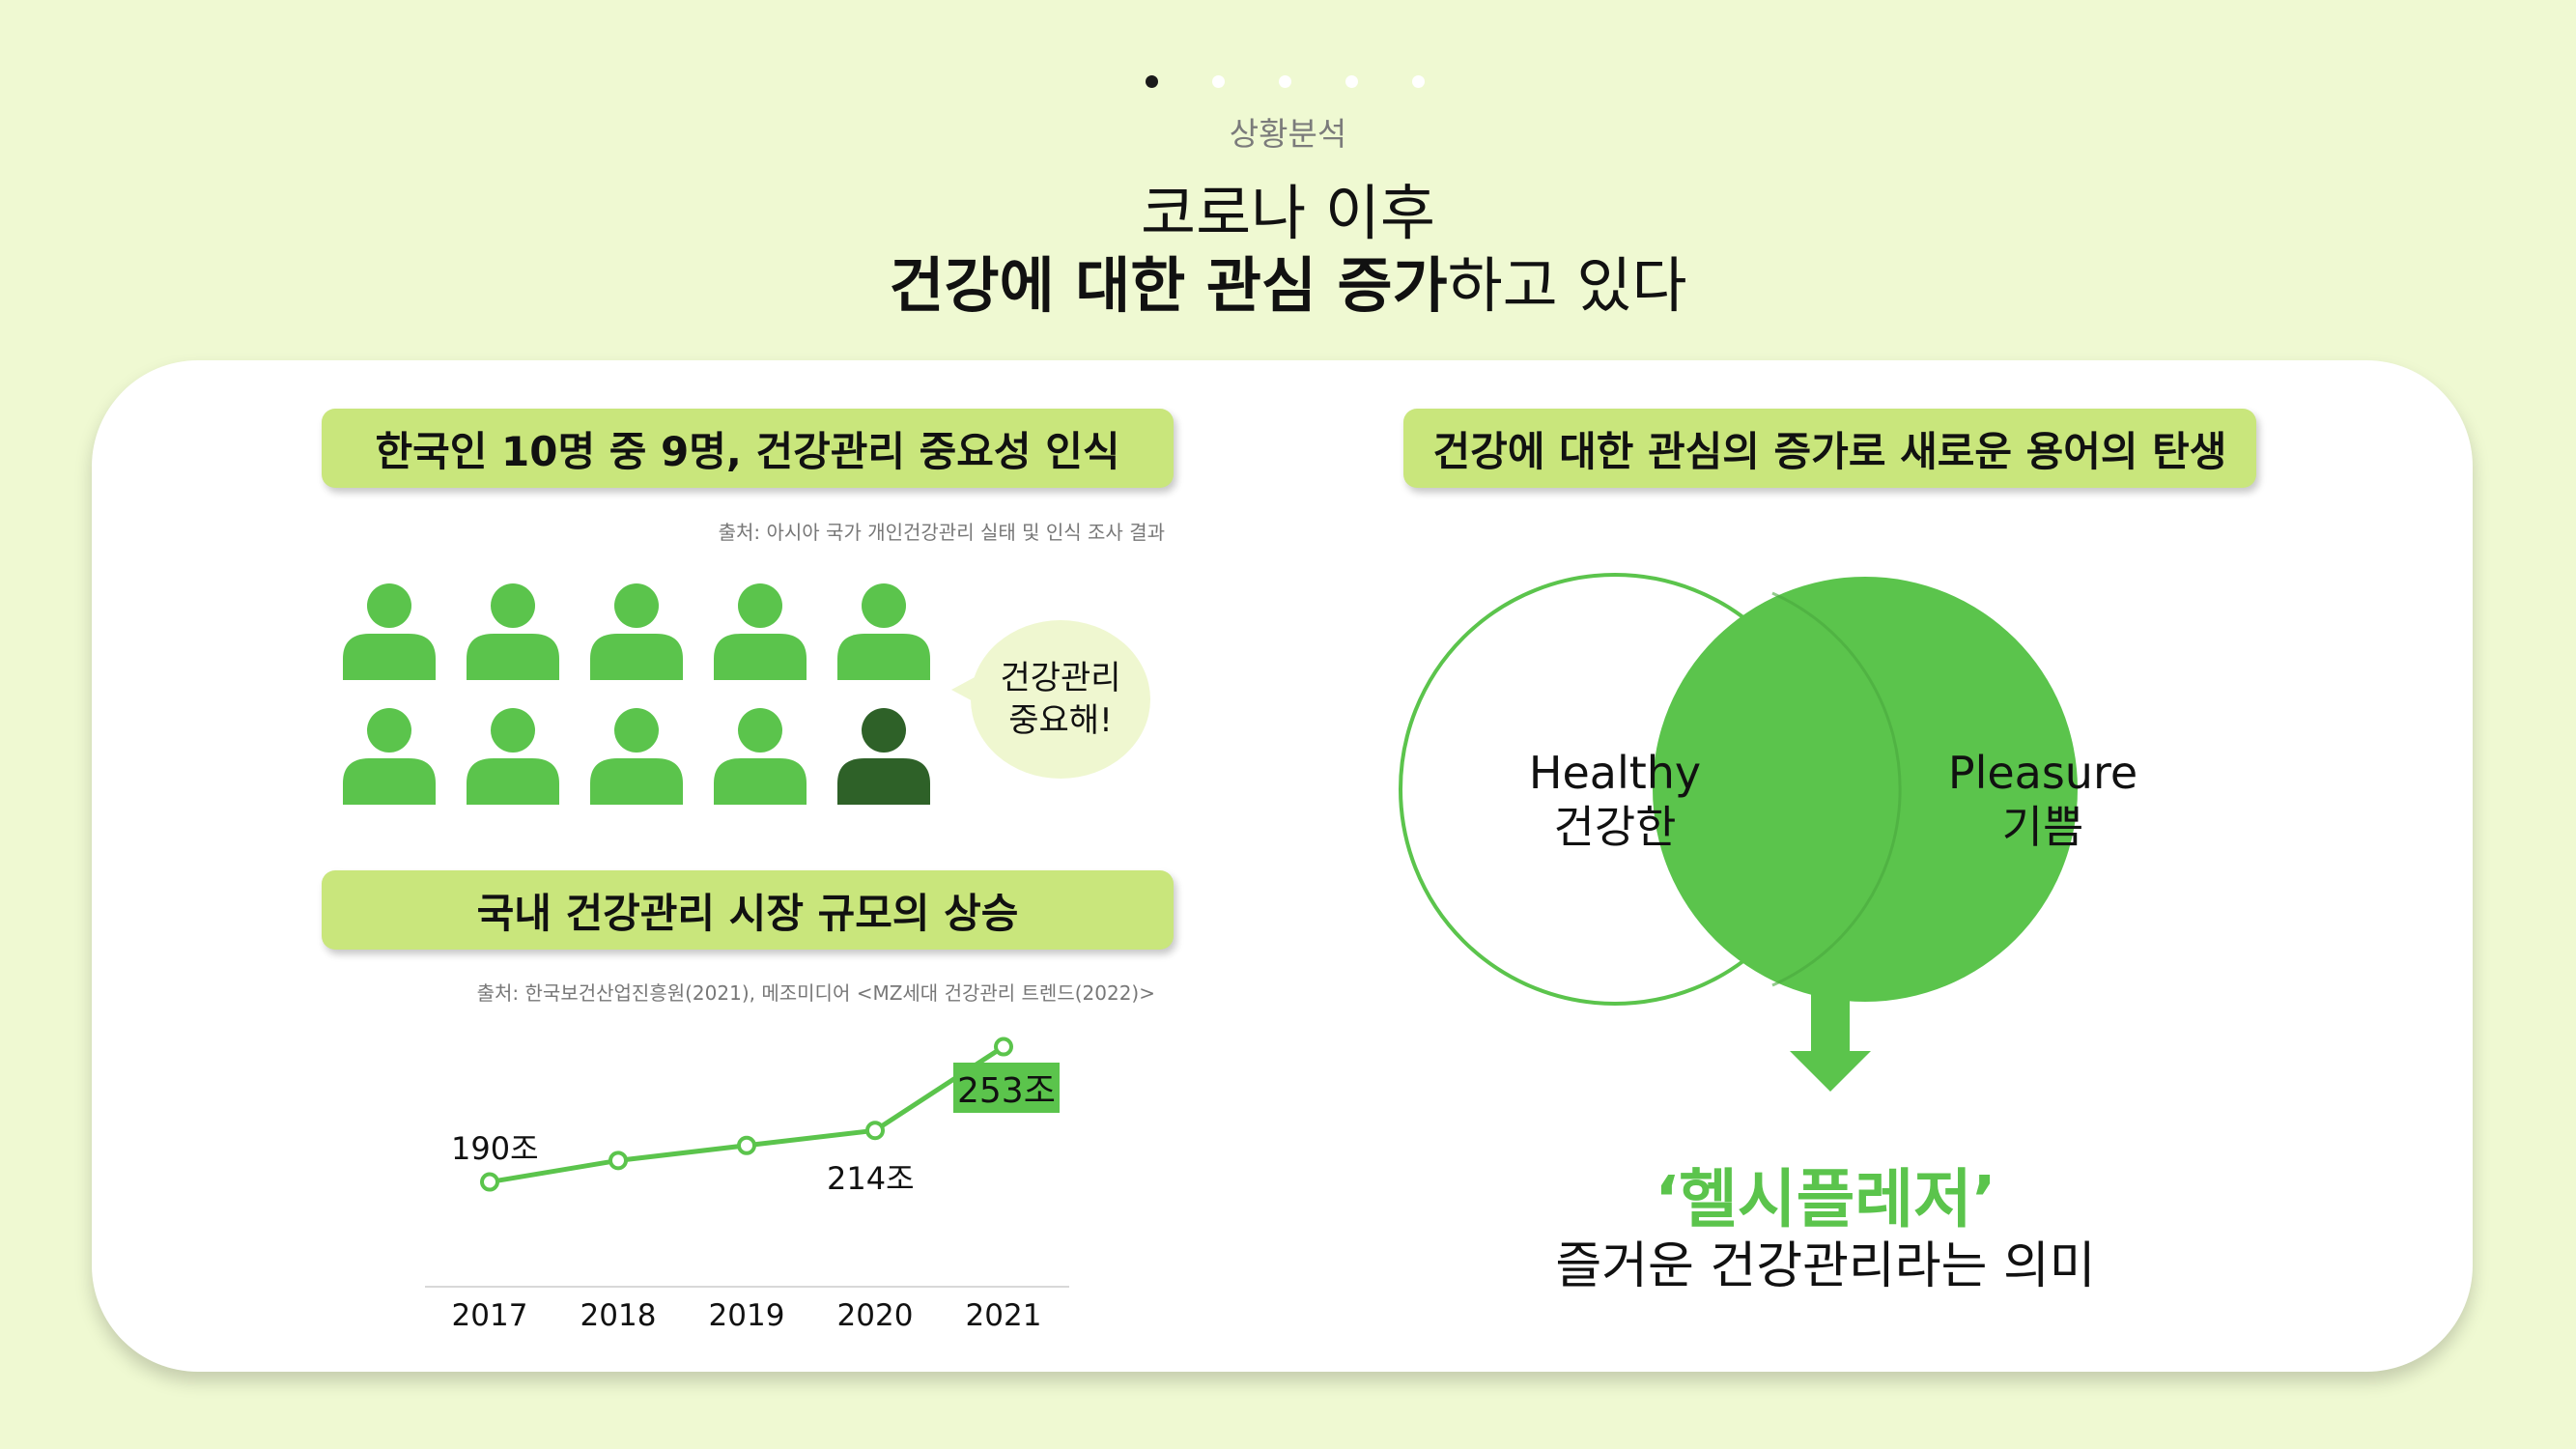 Image resolution: width=2576 pixels, height=1449 pixels. Describe the element at coordinates (2042, 827) in the screenshot. I see `venn-pleasure-ko: 기쁨` at that location.